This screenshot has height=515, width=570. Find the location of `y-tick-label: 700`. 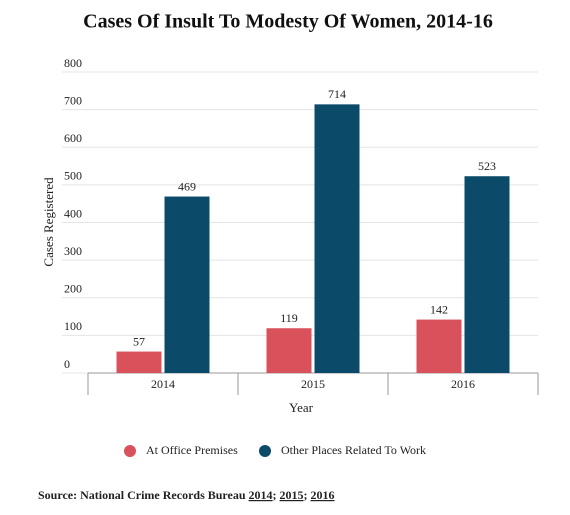

y-tick-label: 700 is located at coordinates (73, 100).